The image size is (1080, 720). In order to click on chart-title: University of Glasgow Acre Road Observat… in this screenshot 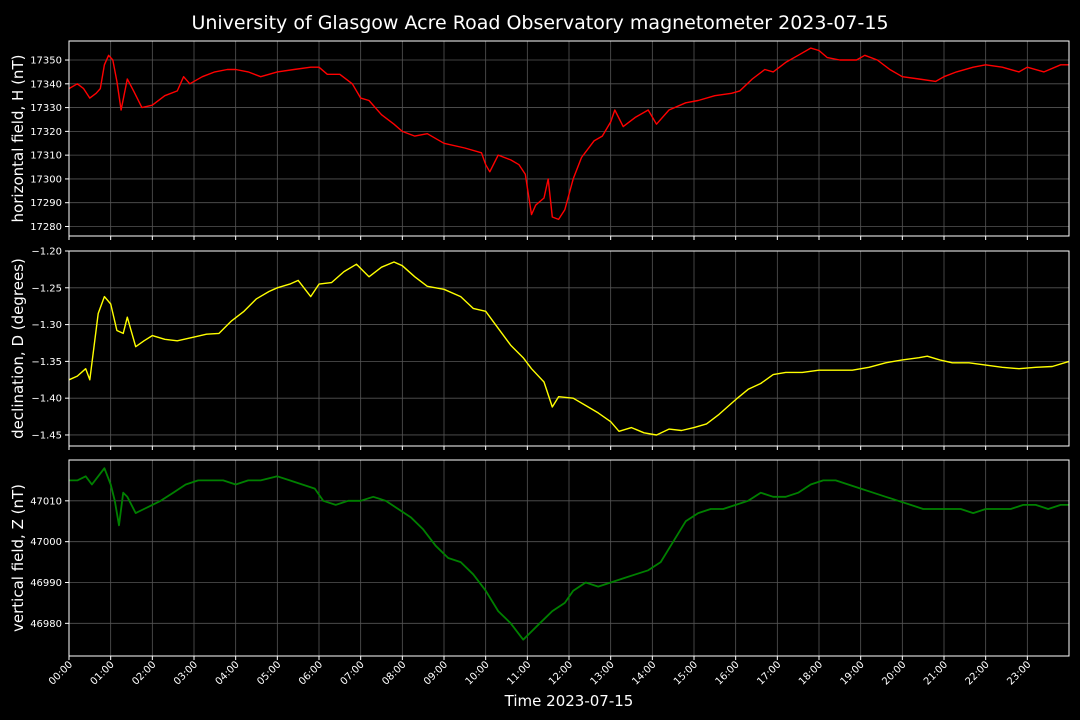, I will do `click(539, 23)`.